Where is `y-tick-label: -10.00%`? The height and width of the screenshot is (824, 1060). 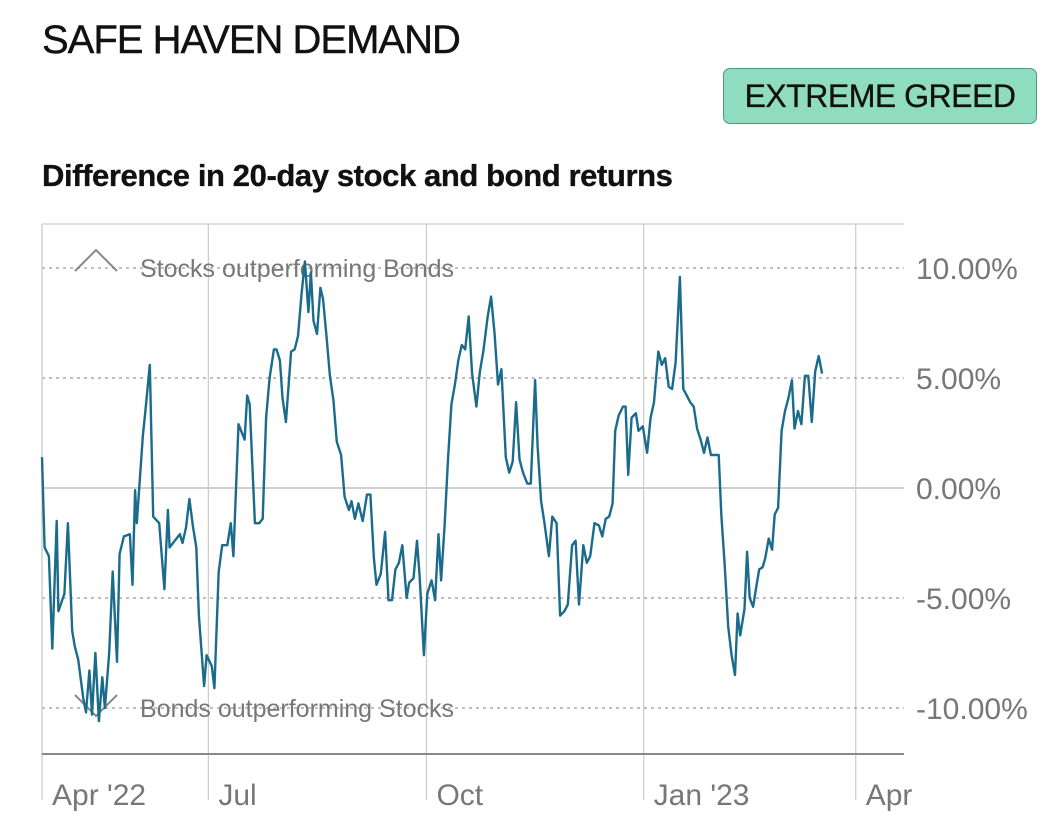 y-tick-label: -10.00% is located at coordinates (972, 709).